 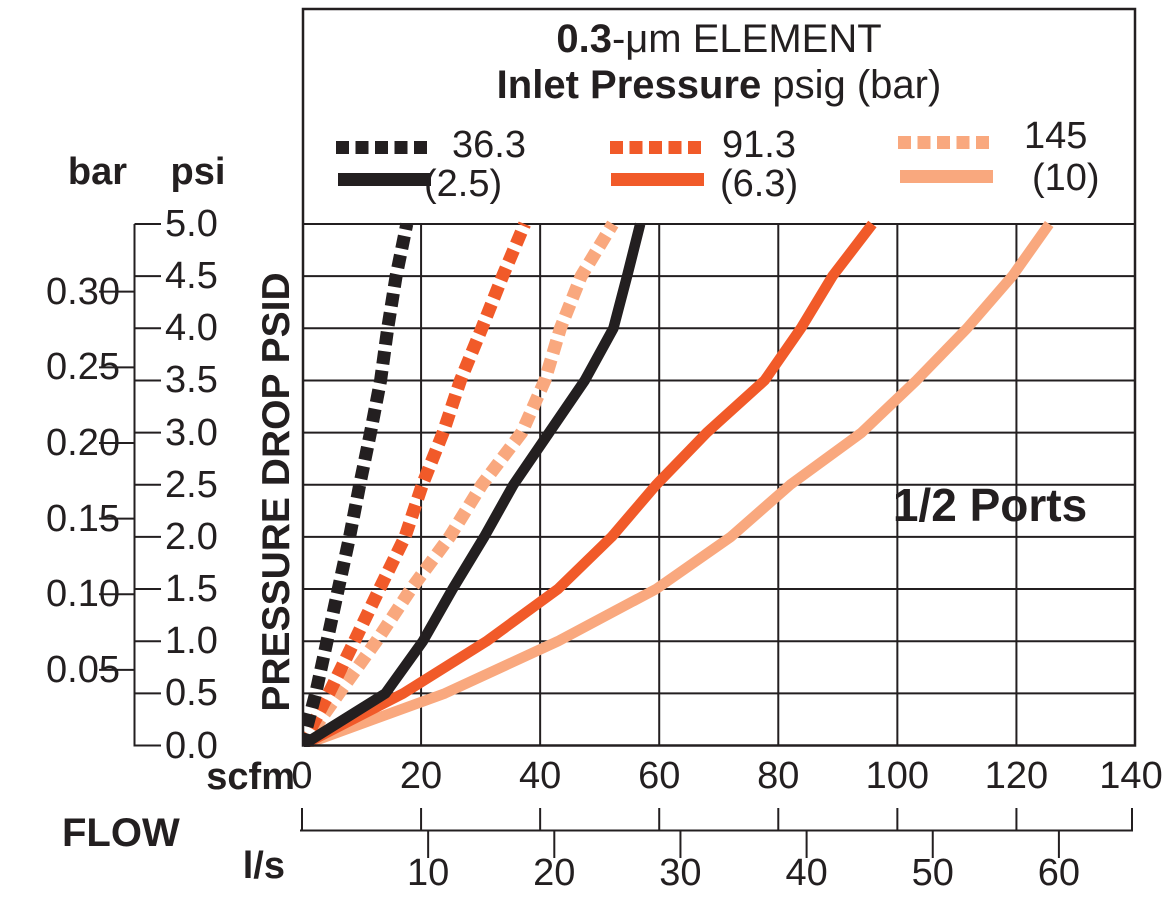 What do you see at coordinates (276, 492) in the screenshot?
I see `y-axis-title: PRESSURE DROP PSID` at bounding box center [276, 492].